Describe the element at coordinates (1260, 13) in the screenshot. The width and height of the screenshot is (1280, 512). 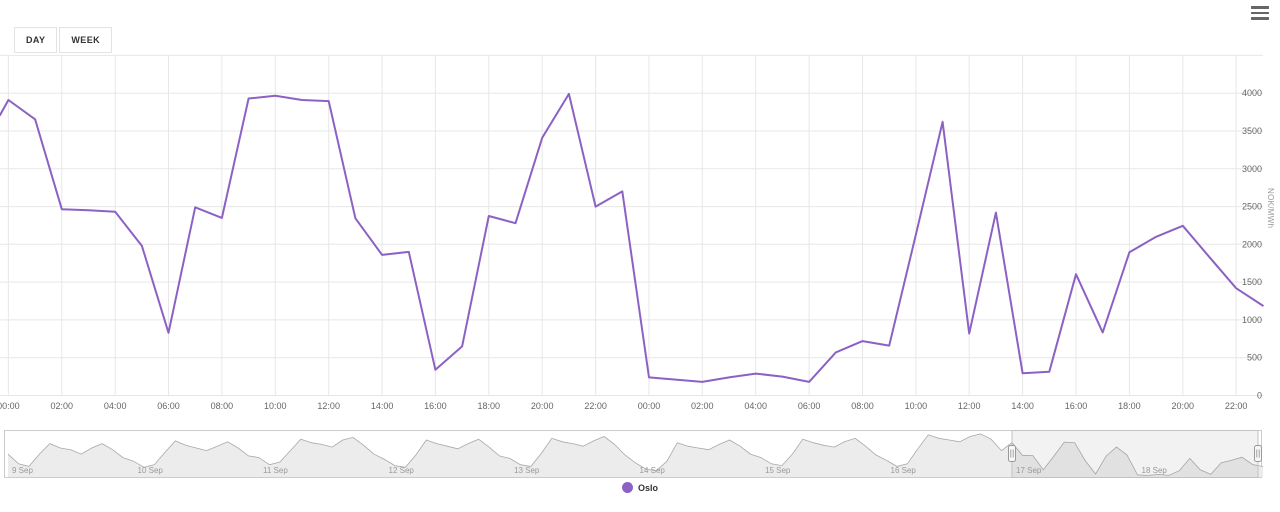
I see `export-menu-button` at that location.